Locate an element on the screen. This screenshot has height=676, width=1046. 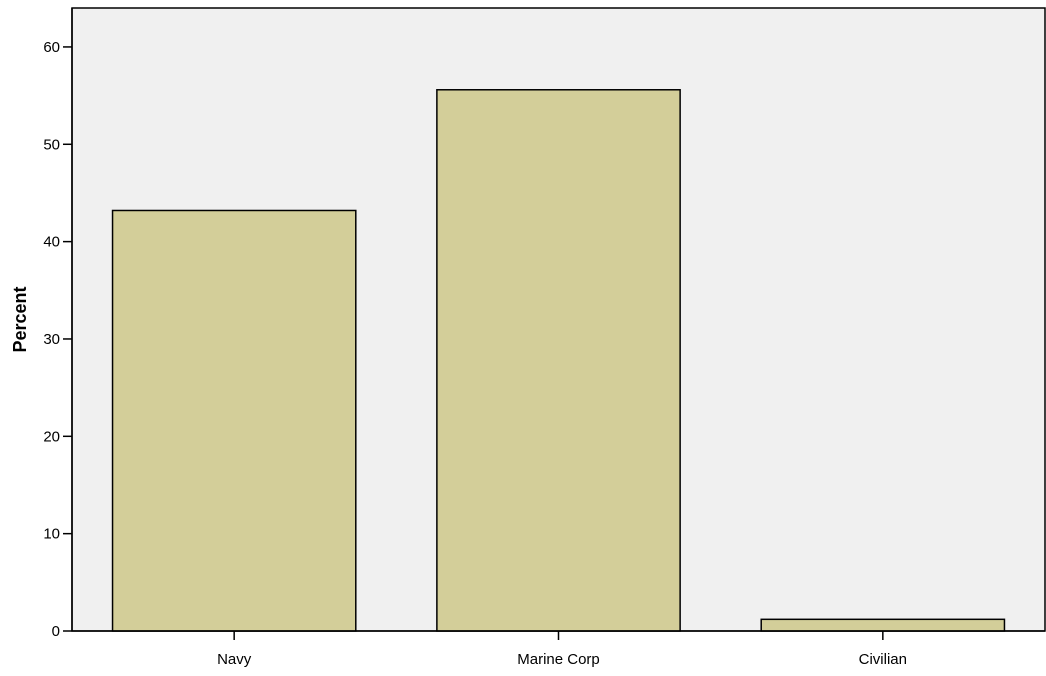
bar-civilian is located at coordinates (883, 625).